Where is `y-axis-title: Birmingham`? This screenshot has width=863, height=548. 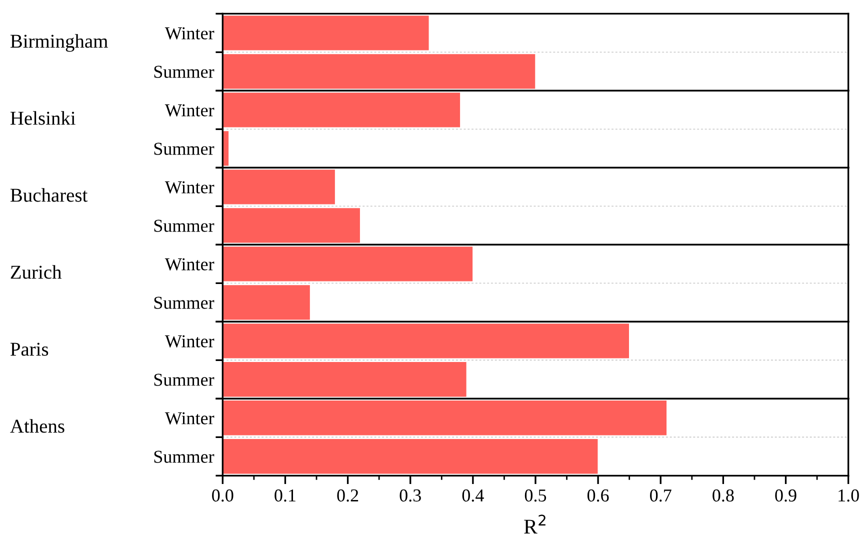
y-axis-title: Birmingham is located at coordinates (59, 43).